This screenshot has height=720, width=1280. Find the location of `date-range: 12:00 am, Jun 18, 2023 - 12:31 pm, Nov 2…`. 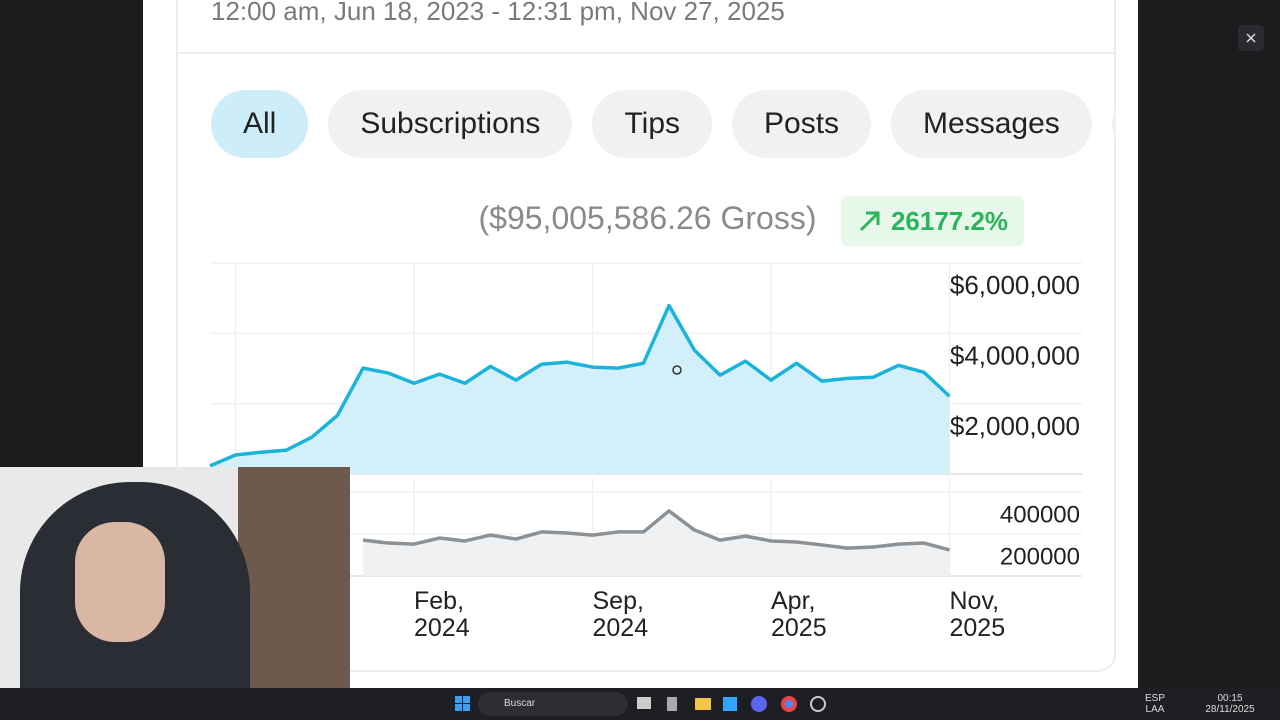

date-range: 12:00 am, Jun 18, 2023 - 12:31 pm, Nov 2… is located at coordinates (498, 13).